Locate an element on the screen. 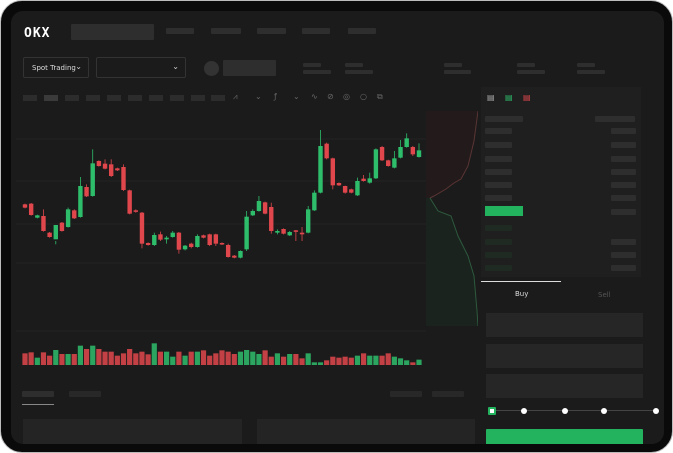  stat-value is located at coordinates (457, 72).